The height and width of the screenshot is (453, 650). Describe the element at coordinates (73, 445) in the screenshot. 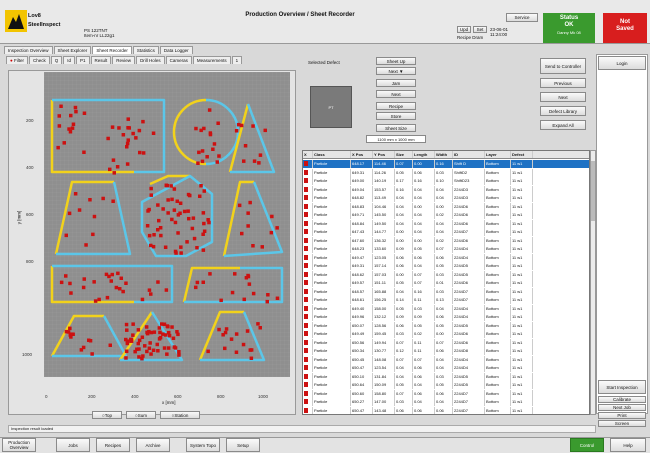

I see `nav-jobs: Jobs` at that location.